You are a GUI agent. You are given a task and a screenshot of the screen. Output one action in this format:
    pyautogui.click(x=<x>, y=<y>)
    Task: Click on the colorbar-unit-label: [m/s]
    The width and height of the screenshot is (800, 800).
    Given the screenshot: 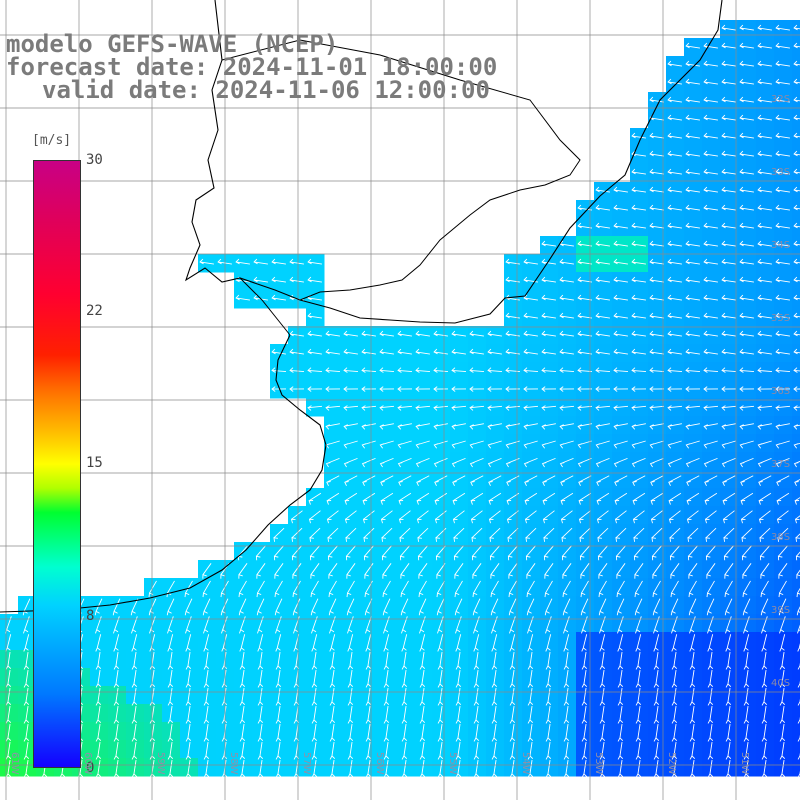 What is the action you would take?
    pyautogui.click(x=52, y=140)
    